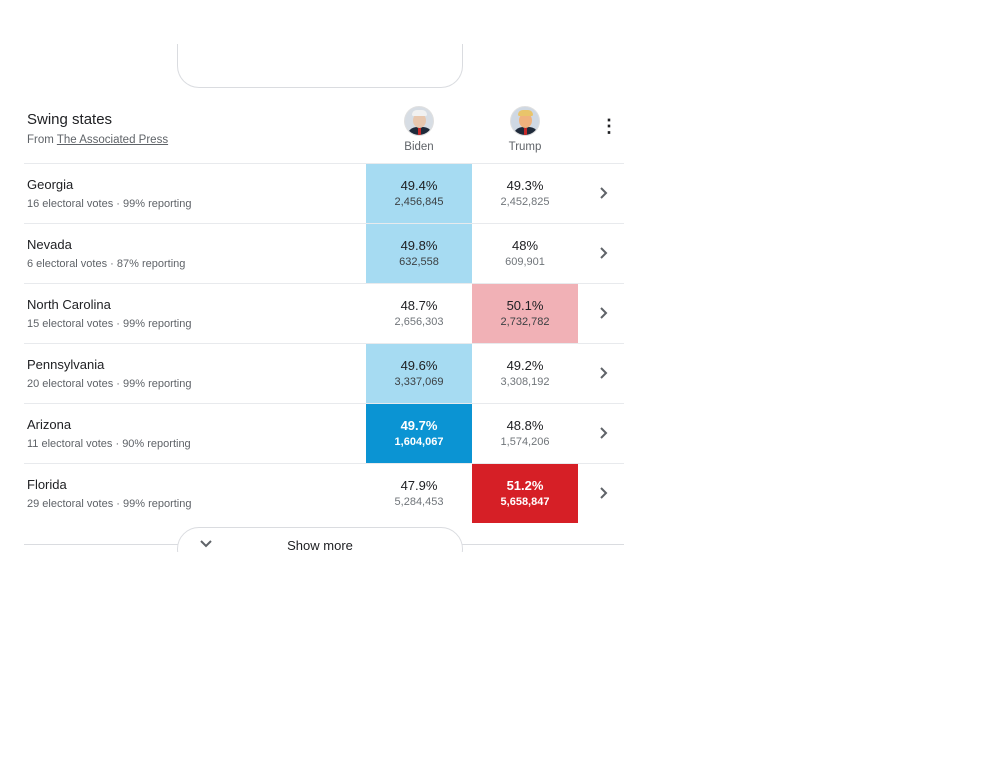 This screenshot has height=773, width=1000. Describe the element at coordinates (525, 305) in the screenshot. I see `trump-percent: 50.1%` at that location.